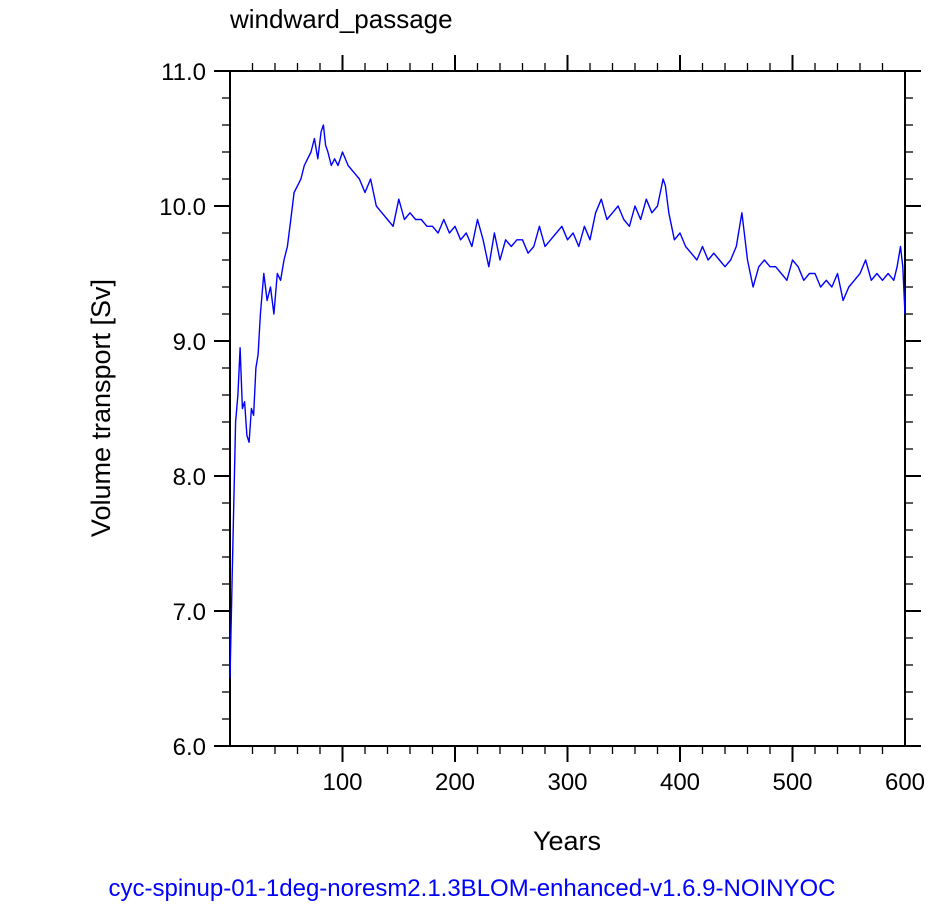  I want to click on y-tick-label: 9.0, so click(189, 342).